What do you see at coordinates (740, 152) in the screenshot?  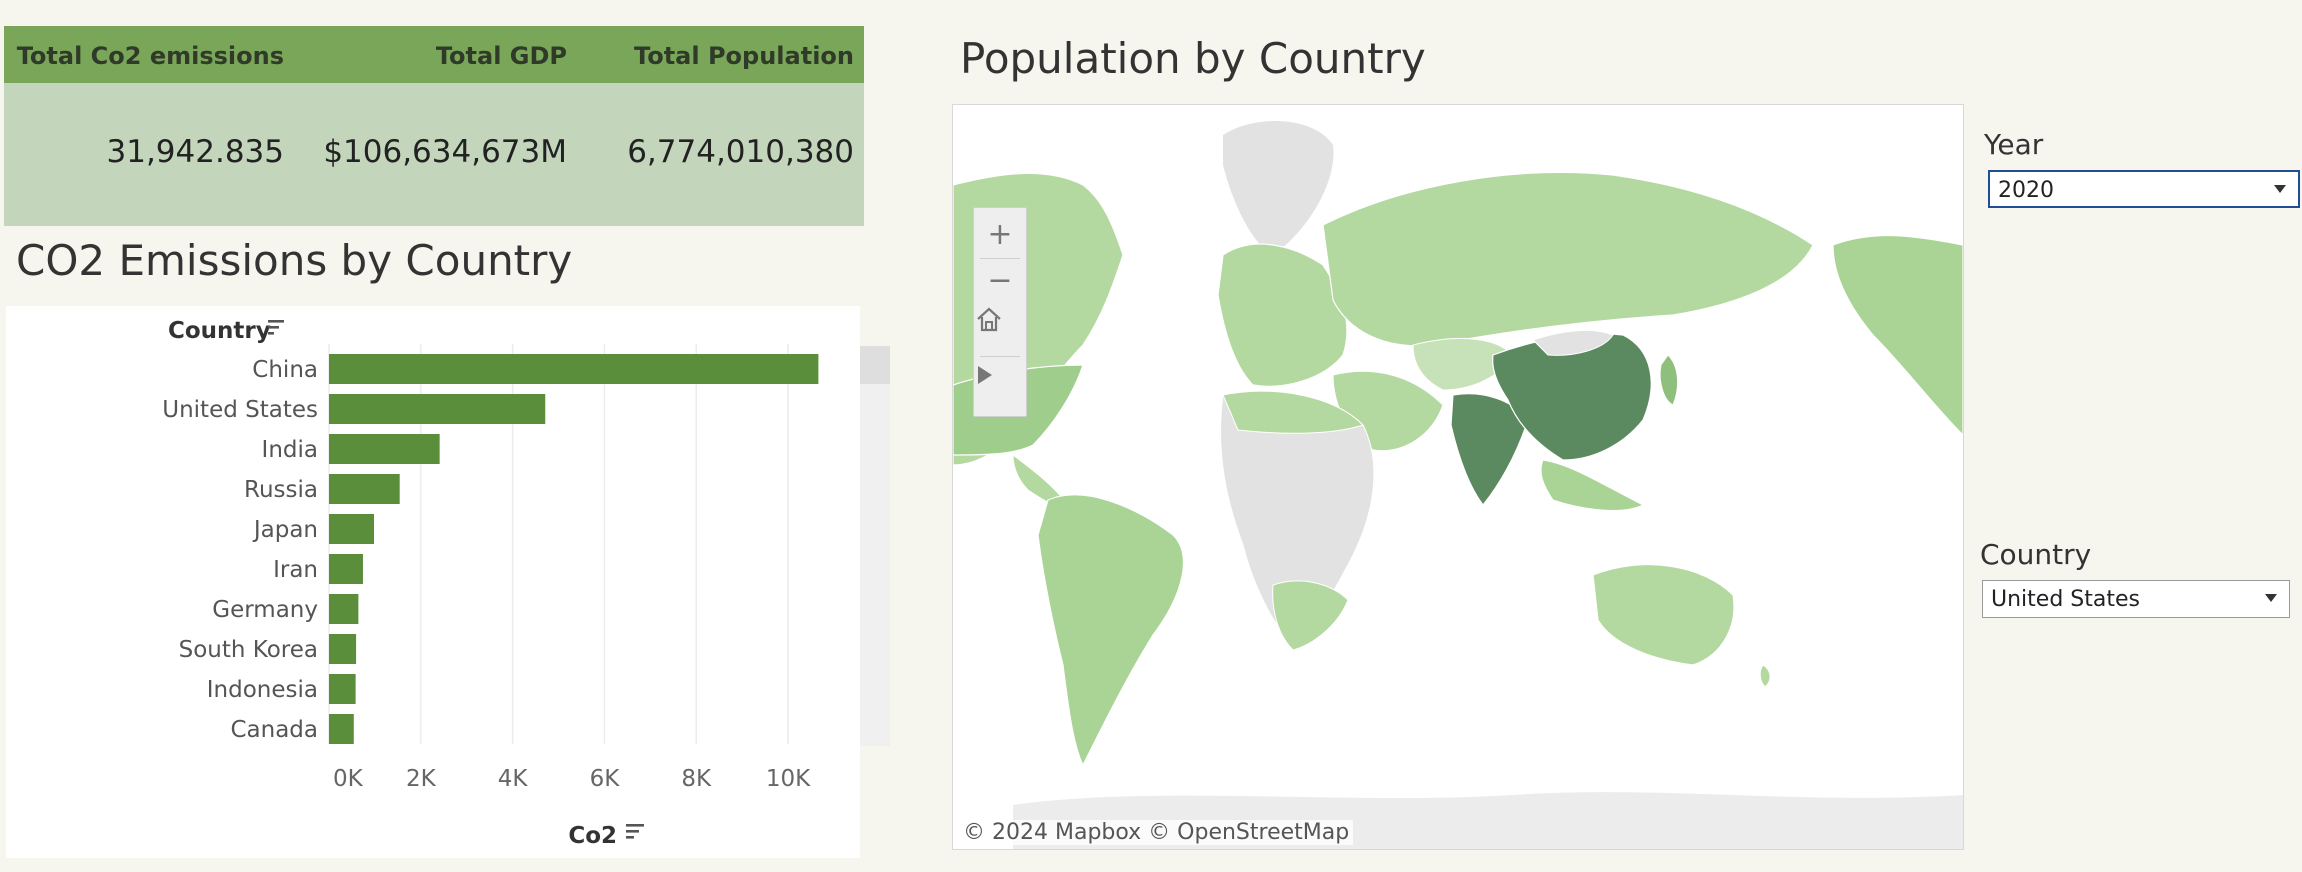 I see `kpi-value-population: 6,774,010,380` at bounding box center [740, 152].